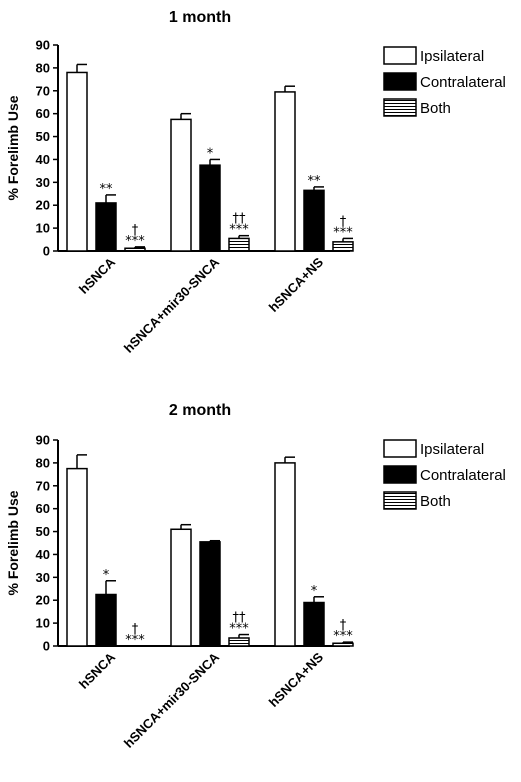 The width and height of the screenshot is (521, 782). What do you see at coordinates (200, 410) in the screenshot?
I see `chart-title: 2 month` at bounding box center [200, 410].